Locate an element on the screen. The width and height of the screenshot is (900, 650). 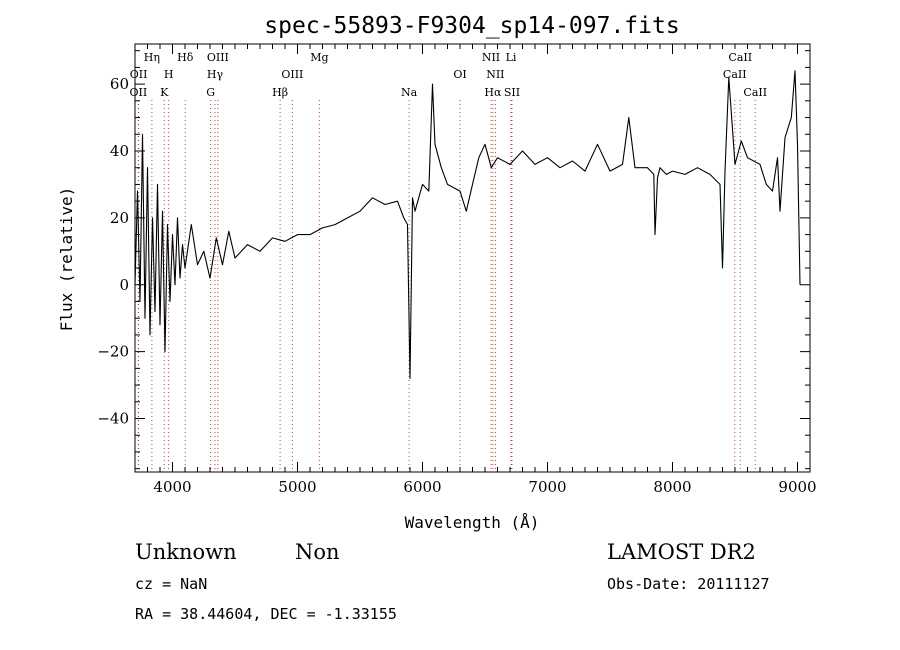
x-axis-title: Wavelength (Å) is located at coordinates (472, 522).